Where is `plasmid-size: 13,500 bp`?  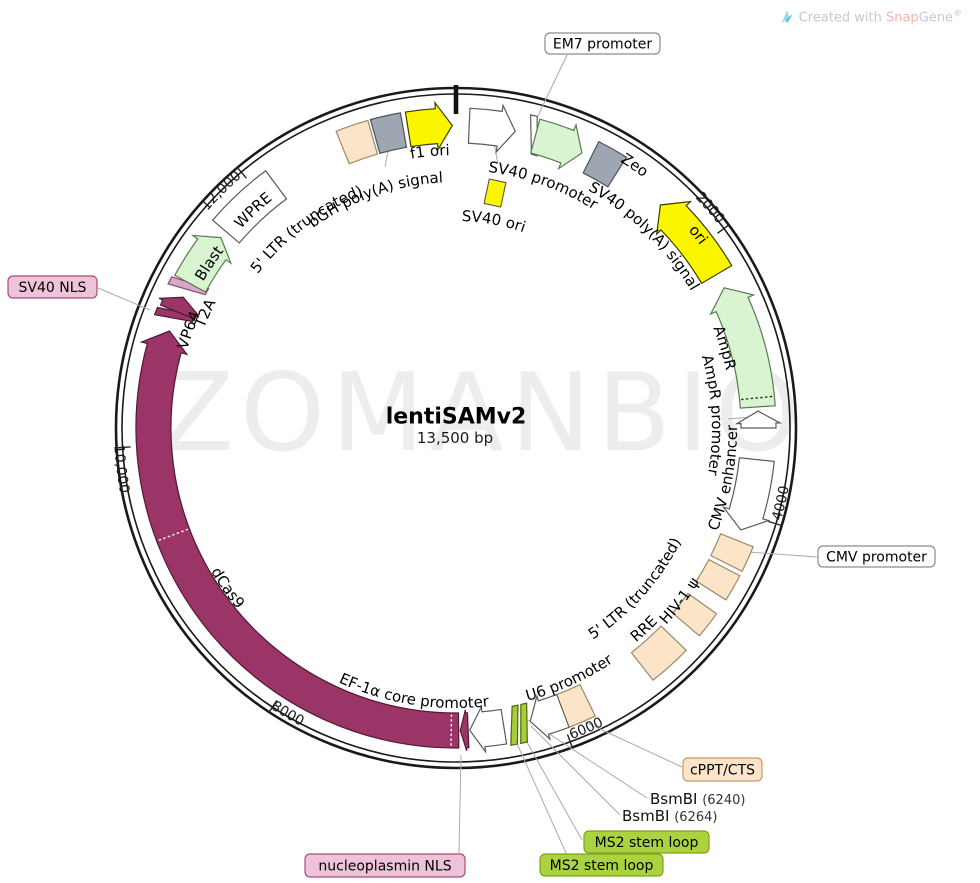
plasmid-size: 13,500 bp is located at coordinates (455, 438).